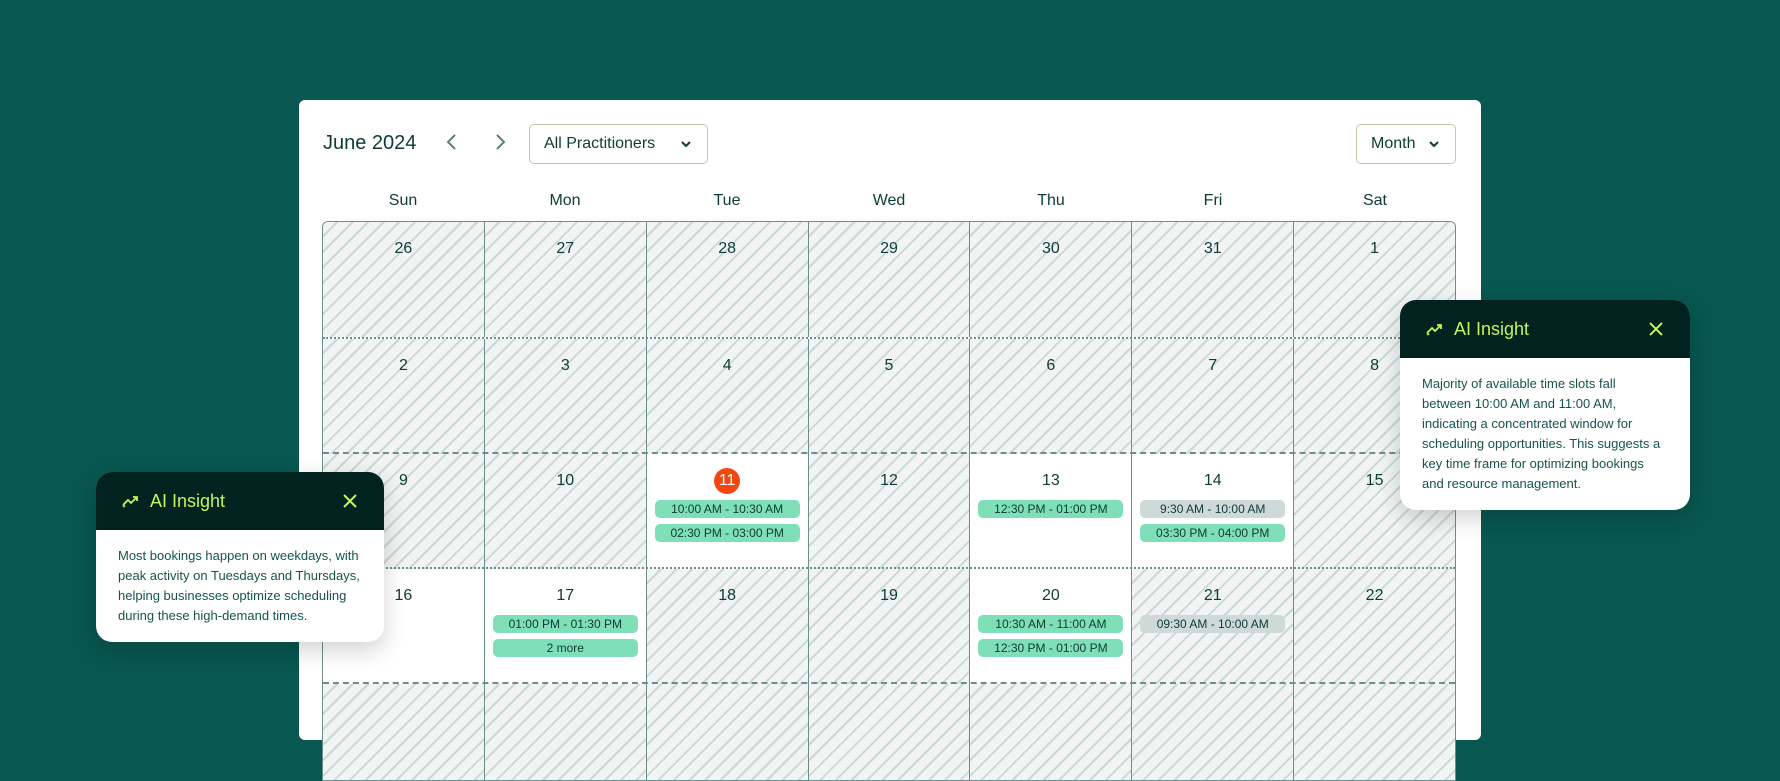 This screenshot has width=1780, height=781. I want to click on weekday-header: Sun, so click(403, 200).